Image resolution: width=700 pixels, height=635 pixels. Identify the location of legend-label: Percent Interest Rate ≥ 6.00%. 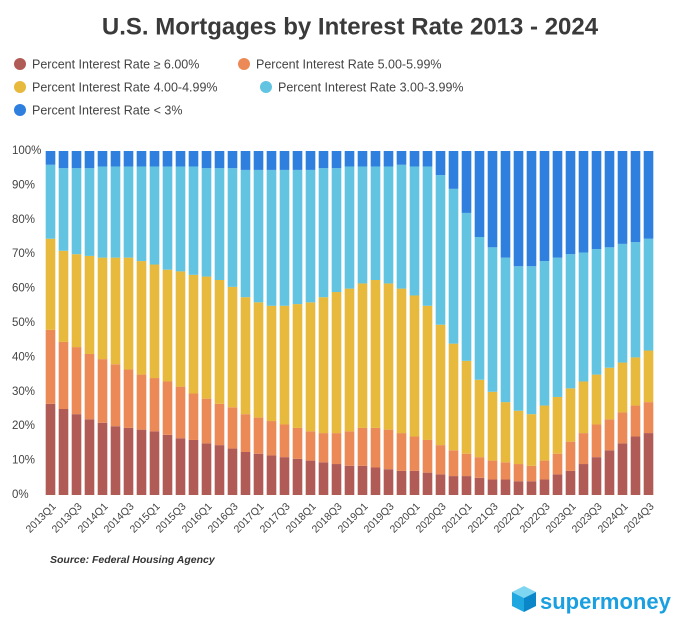
(115, 64).